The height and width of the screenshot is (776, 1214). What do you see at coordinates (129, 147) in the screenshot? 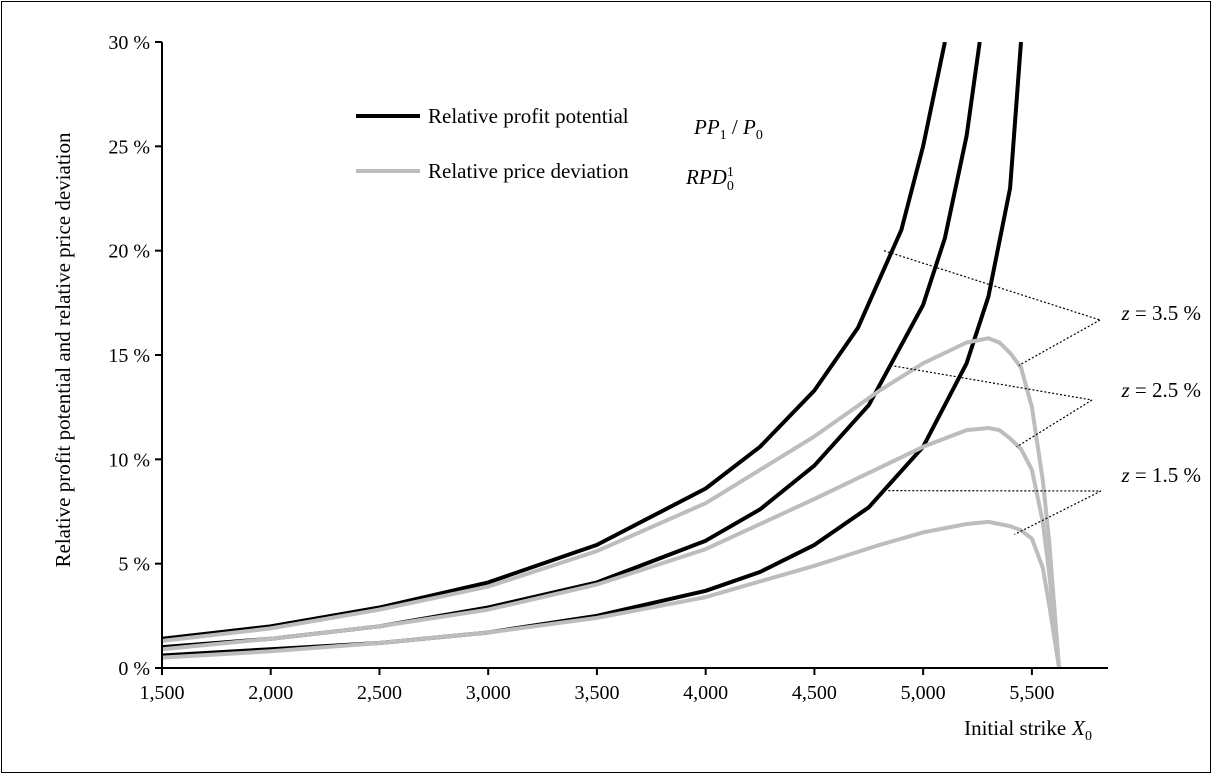
I see `y-tick-label: 25 %` at bounding box center [129, 147].